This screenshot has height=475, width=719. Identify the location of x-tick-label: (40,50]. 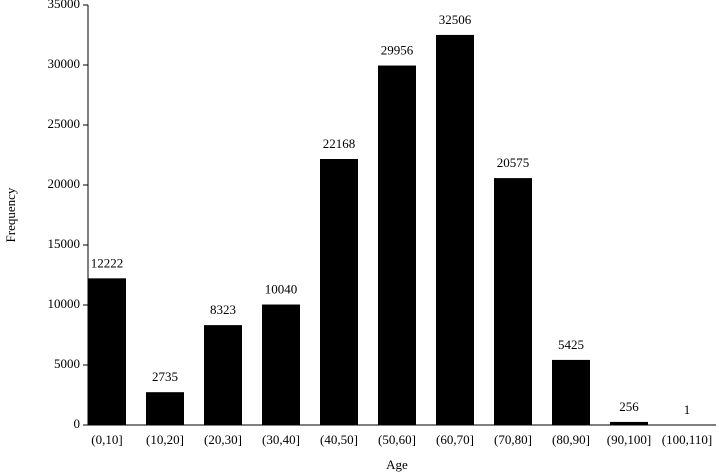
(339, 439).